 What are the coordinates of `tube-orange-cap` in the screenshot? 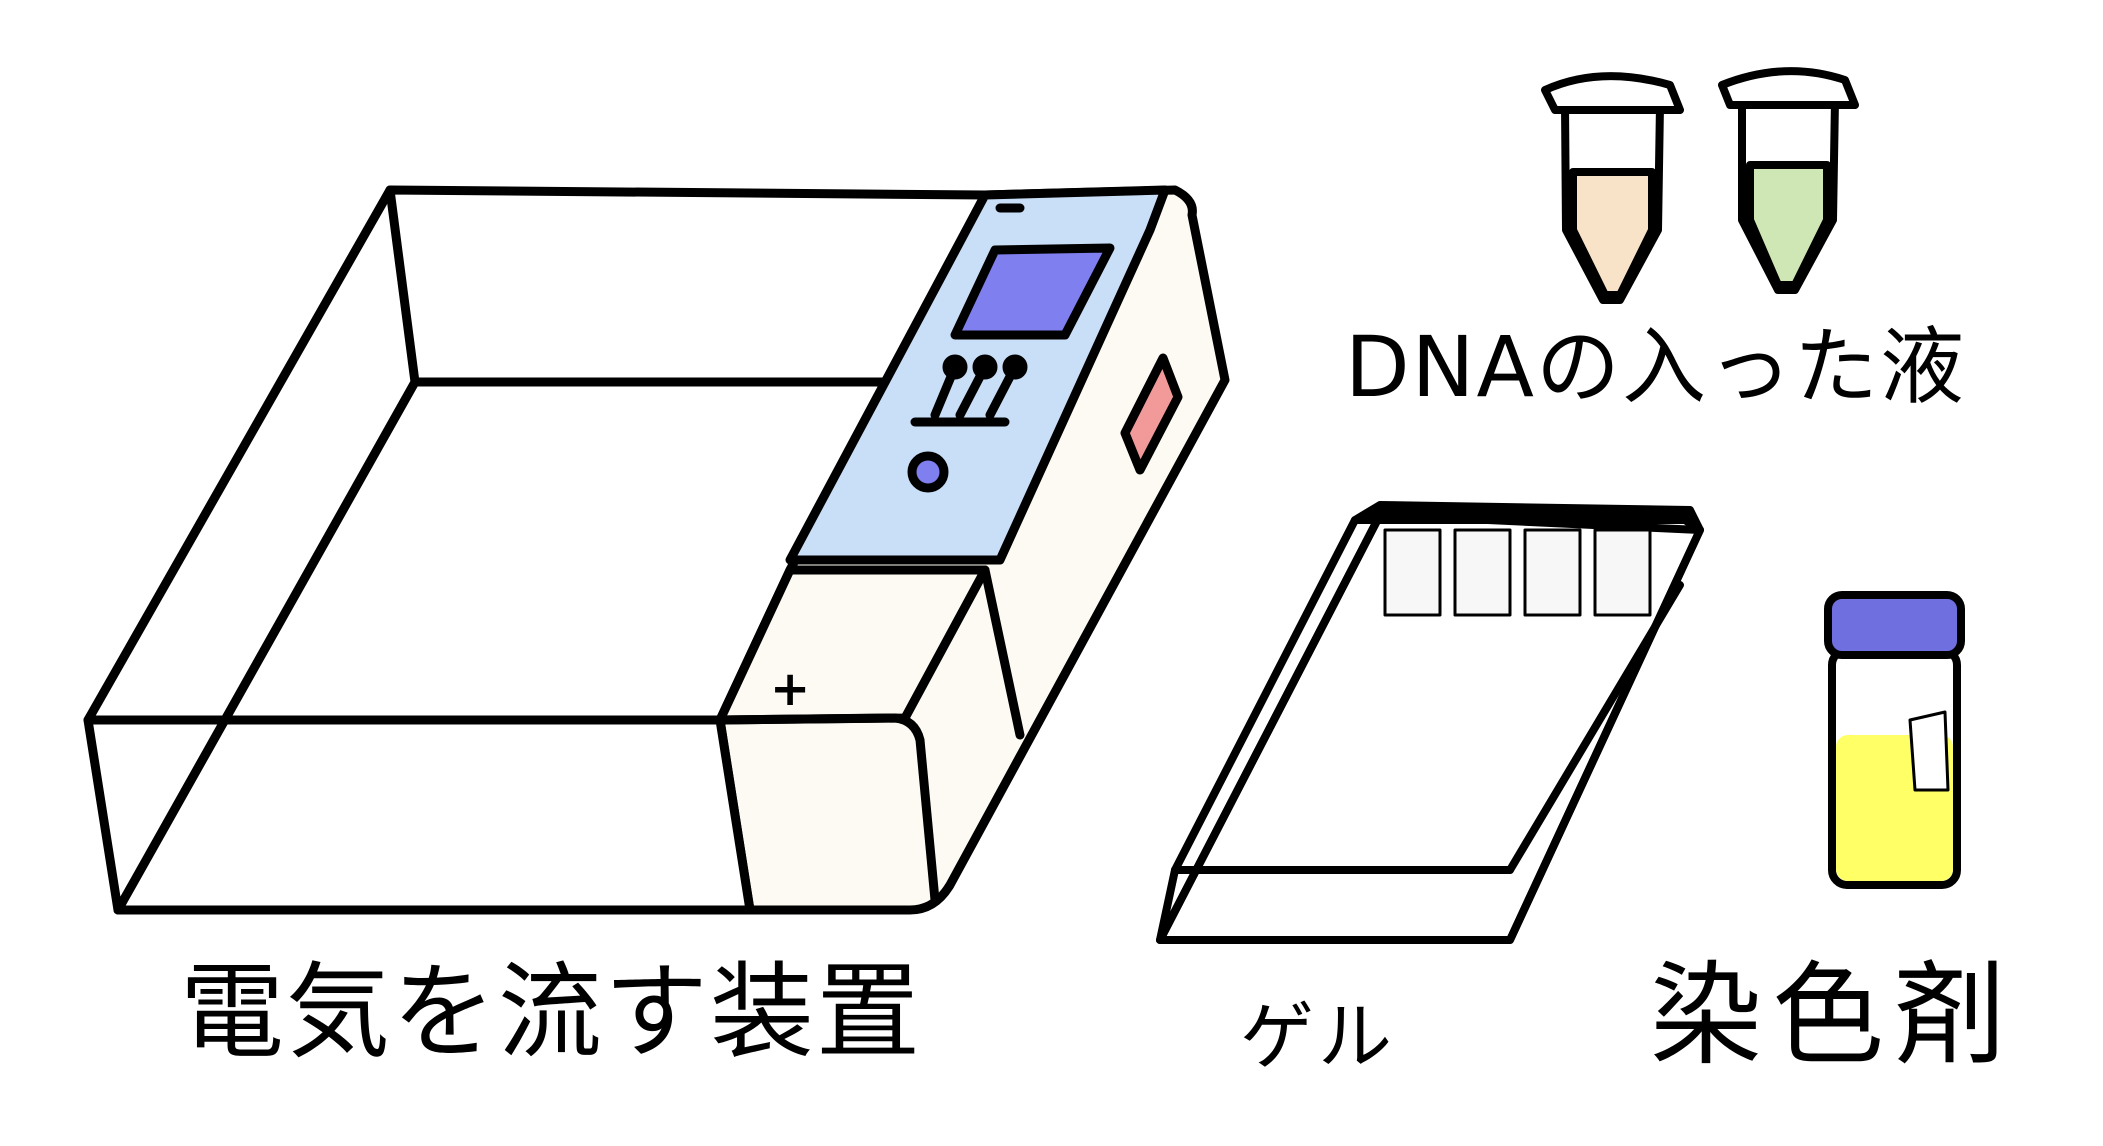 It's located at (1612, 93).